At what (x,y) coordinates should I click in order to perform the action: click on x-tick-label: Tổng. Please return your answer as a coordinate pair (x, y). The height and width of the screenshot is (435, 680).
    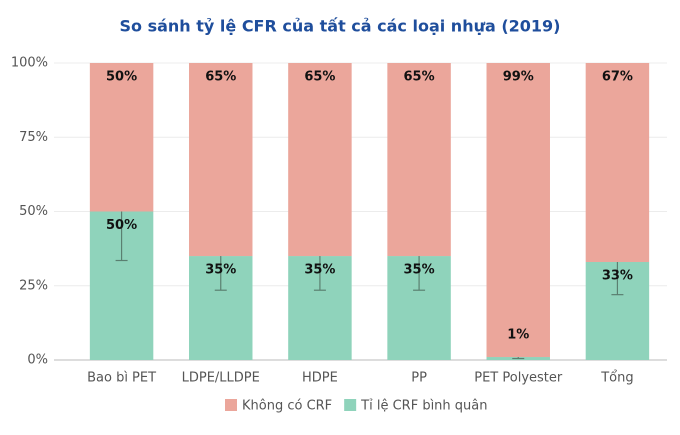
    Looking at the image, I should click on (616, 378).